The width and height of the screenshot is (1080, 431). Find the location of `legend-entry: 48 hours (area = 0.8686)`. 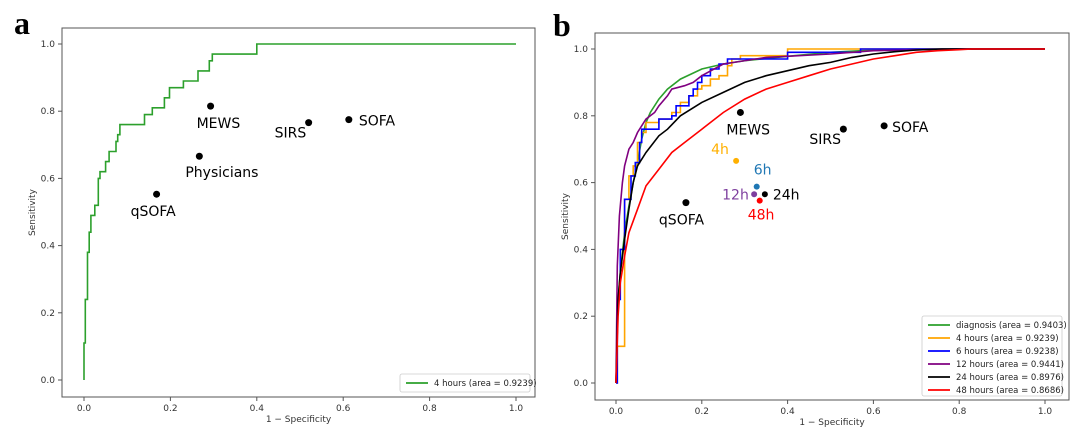

legend-entry: 48 hours (area = 0.8686) is located at coordinates (996, 391).